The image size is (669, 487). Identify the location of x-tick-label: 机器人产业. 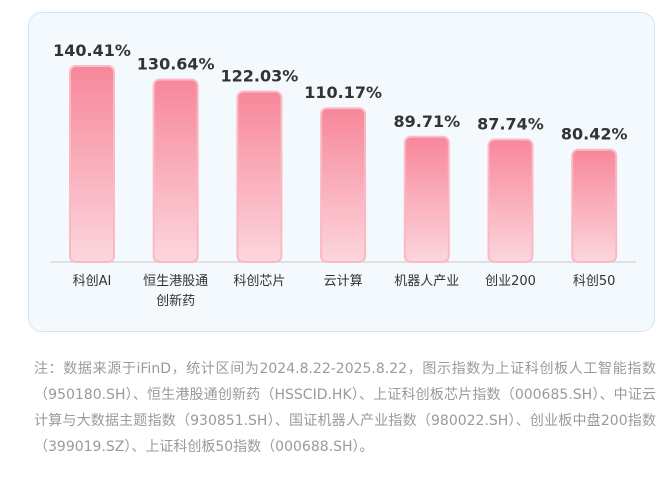
(427, 281).